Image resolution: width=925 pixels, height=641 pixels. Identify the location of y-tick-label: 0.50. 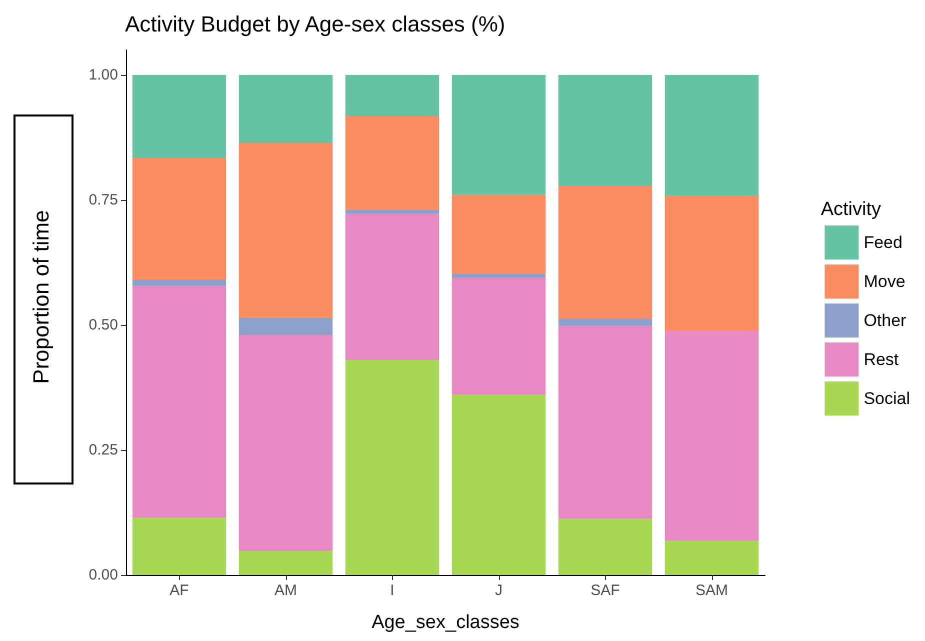
(103, 325).